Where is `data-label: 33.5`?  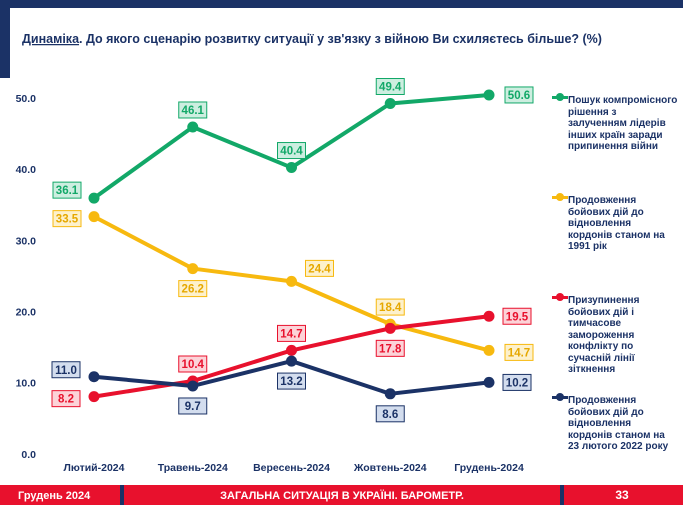
data-label: 33.5 is located at coordinates (67, 220).